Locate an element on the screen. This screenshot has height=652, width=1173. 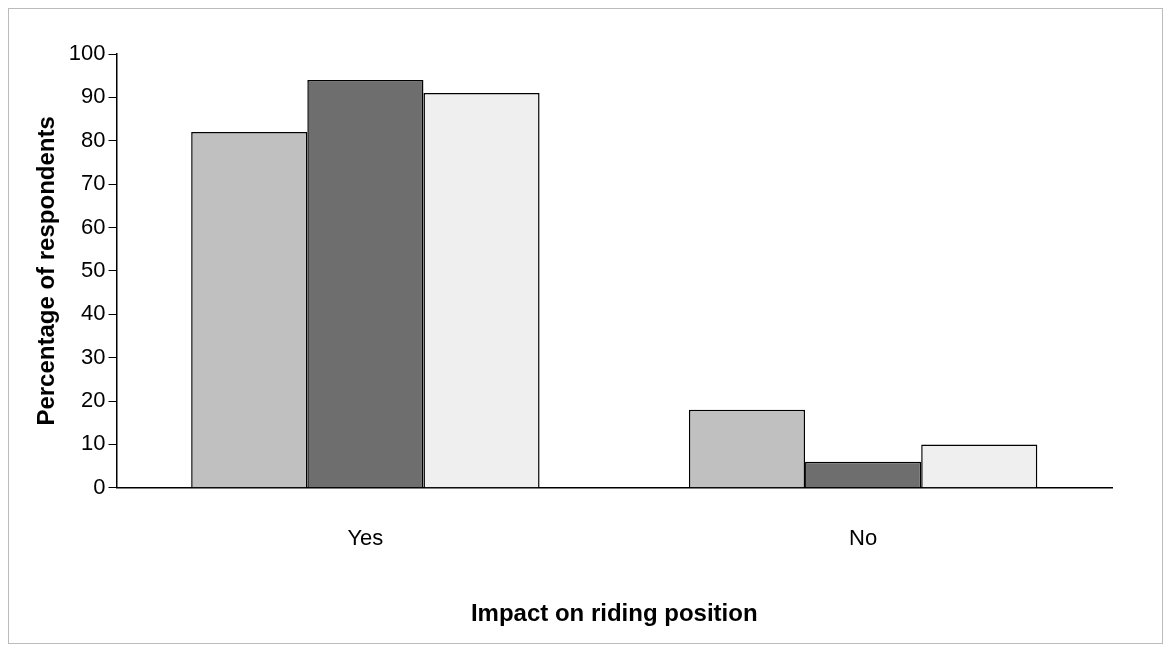
y-tick-label: 80 is located at coordinates (93, 139).